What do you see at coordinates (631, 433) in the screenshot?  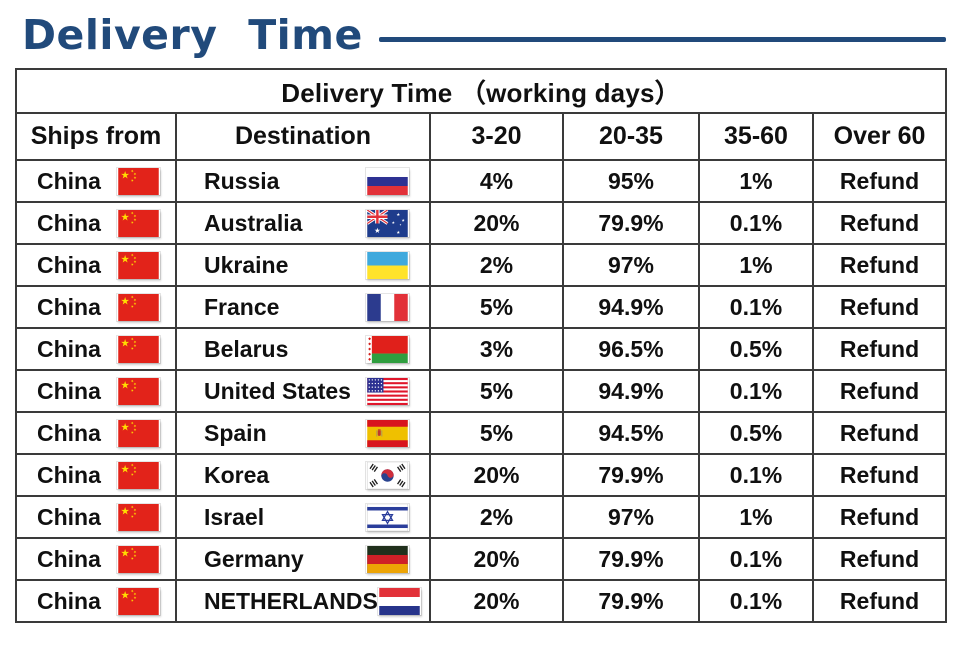 I see `pct-20-35-cell: 94.5%` at bounding box center [631, 433].